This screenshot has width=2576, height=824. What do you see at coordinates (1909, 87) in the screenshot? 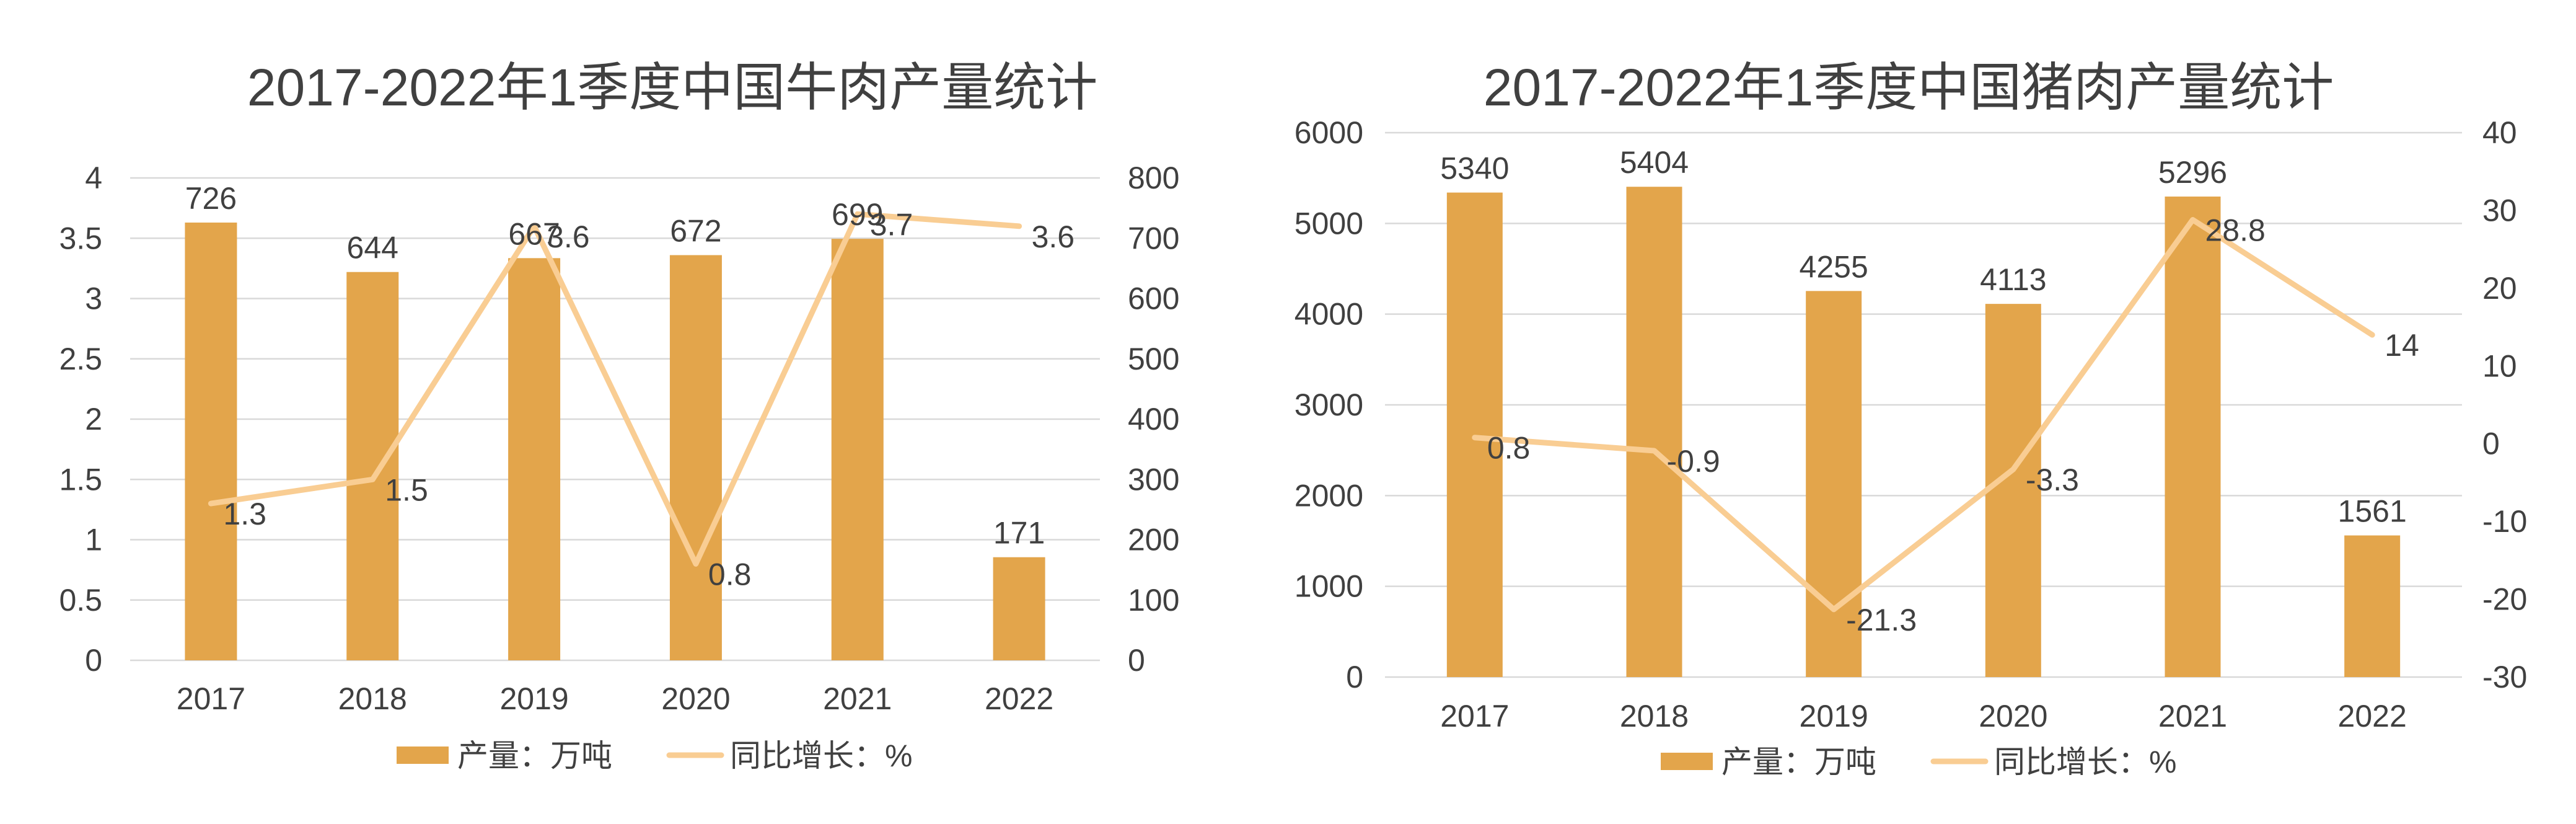
I see `chart-title: 2017-2022年1季度中国猪肉产量统计` at bounding box center [1909, 87].